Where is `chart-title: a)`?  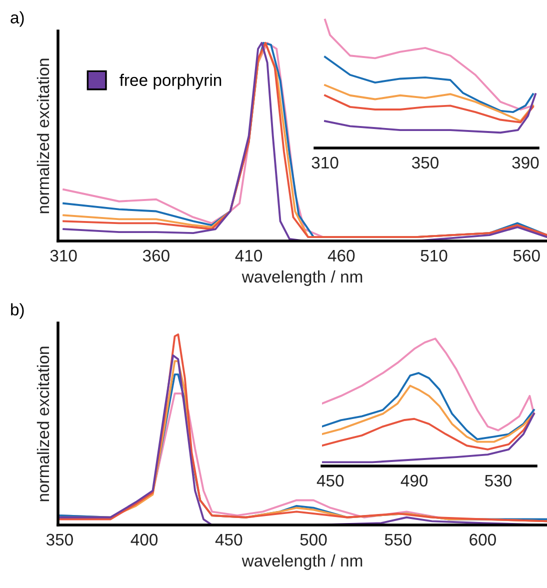 chart-title: a) is located at coordinates (17, 19).